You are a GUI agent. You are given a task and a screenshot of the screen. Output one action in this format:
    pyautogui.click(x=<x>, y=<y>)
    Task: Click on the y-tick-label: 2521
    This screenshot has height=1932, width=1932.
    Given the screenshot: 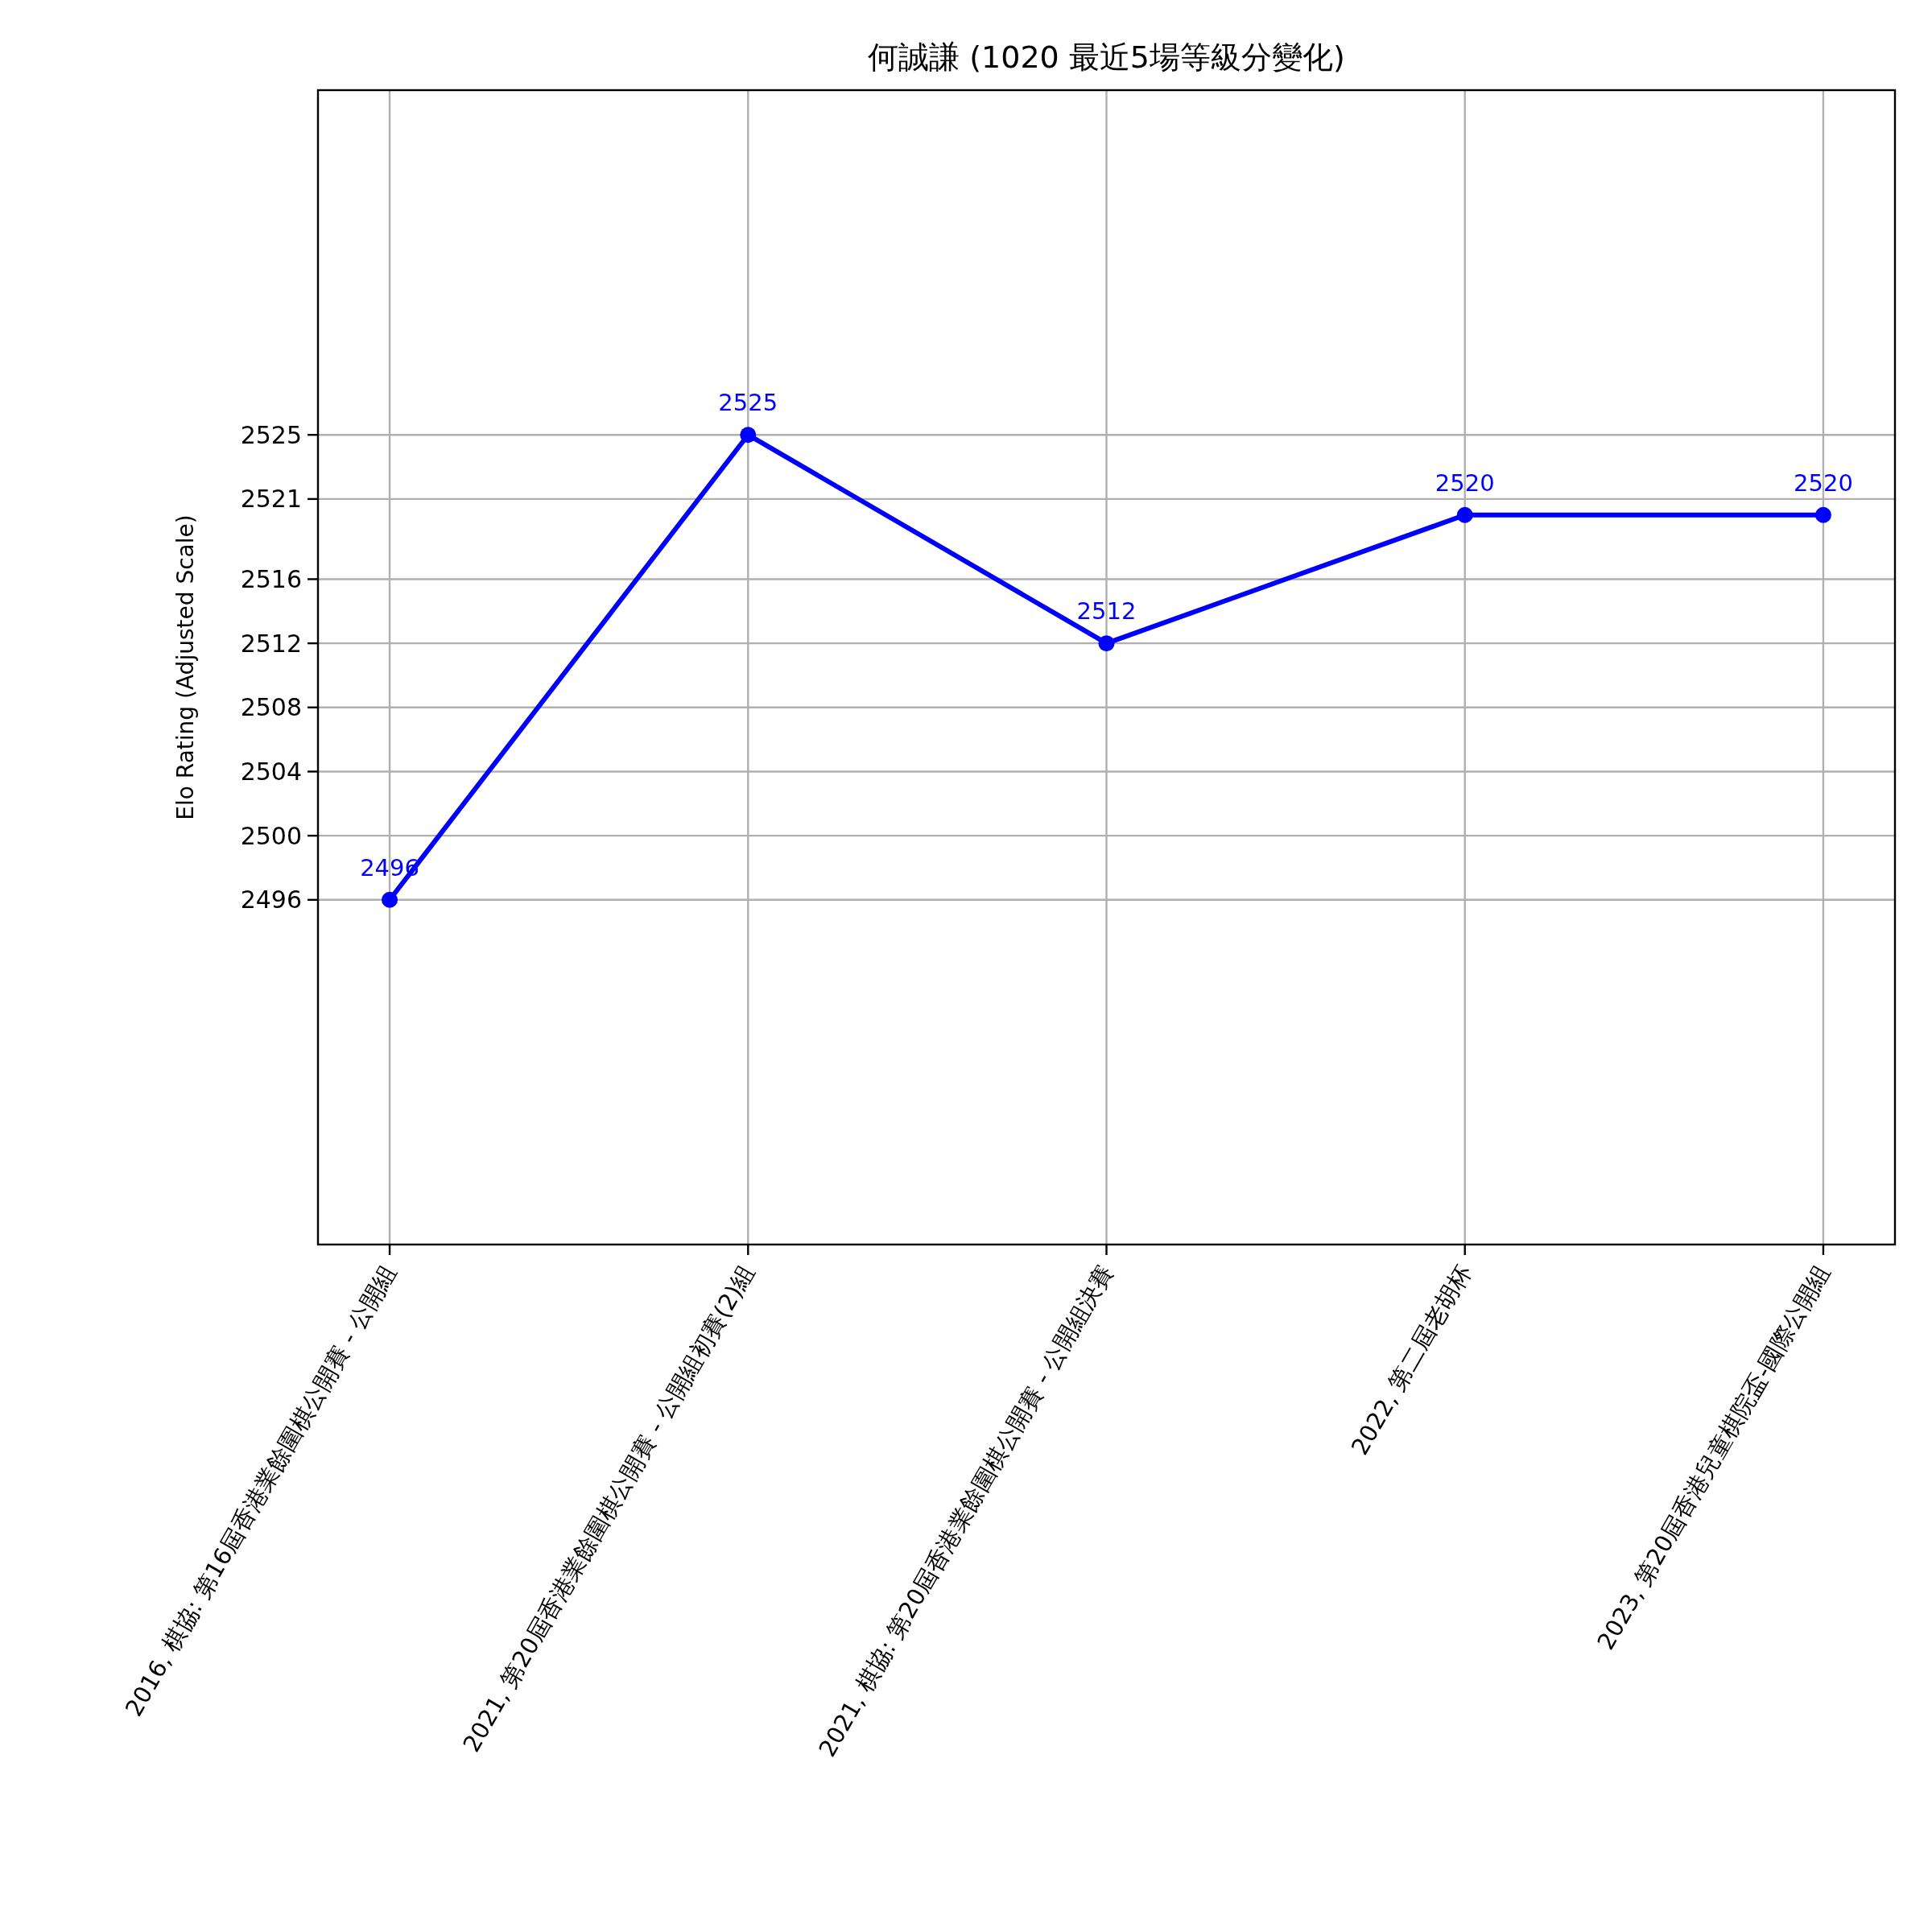 What is the action you would take?
    pyautogui.click(x=271, y=499)
    